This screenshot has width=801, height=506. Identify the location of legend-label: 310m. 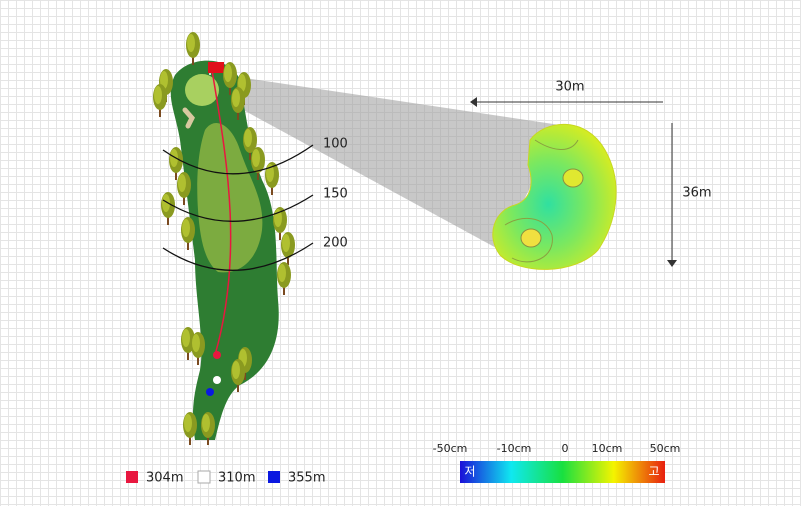
(236, 478).